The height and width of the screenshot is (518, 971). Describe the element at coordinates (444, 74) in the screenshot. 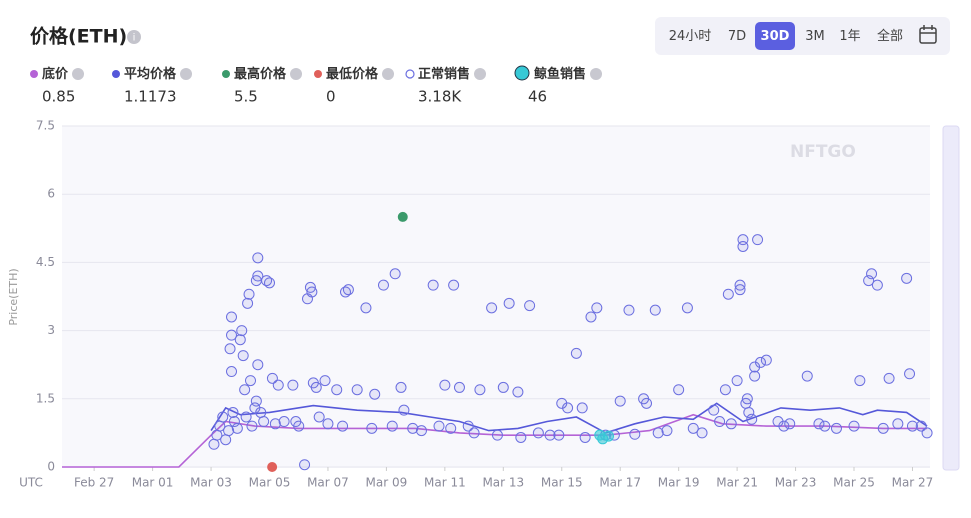

I see `legend-label: 正常销售` at that location.